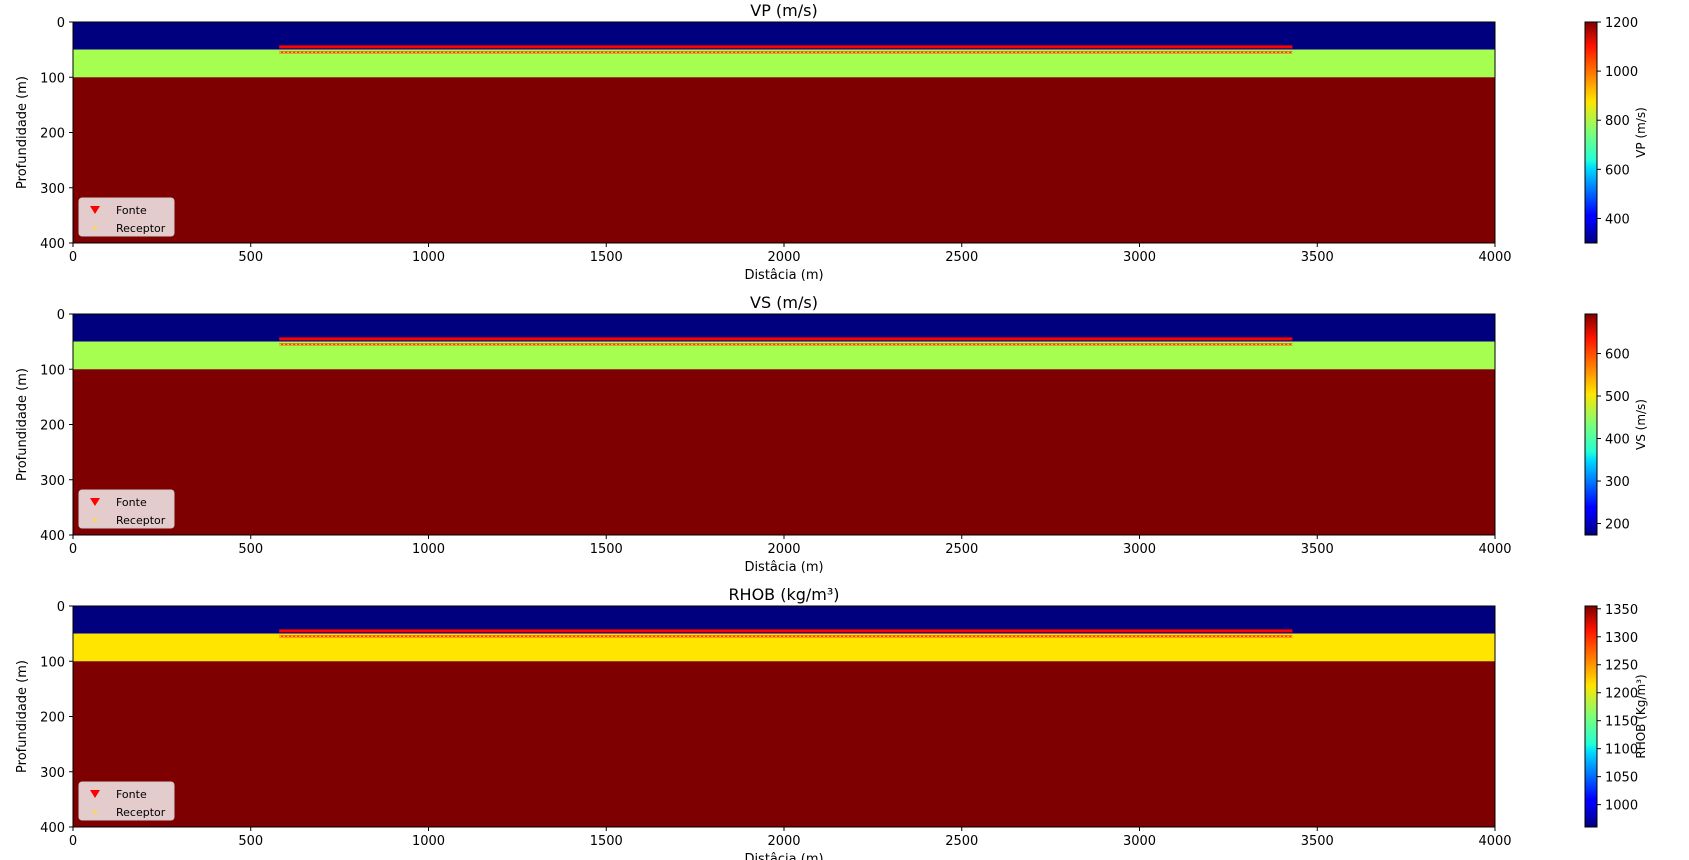 This screenshot has height=860, width=1689. Describe the element at coordinates (784, 302) in the screenshot. I see `chart-title: VS (m/s)` at that location.